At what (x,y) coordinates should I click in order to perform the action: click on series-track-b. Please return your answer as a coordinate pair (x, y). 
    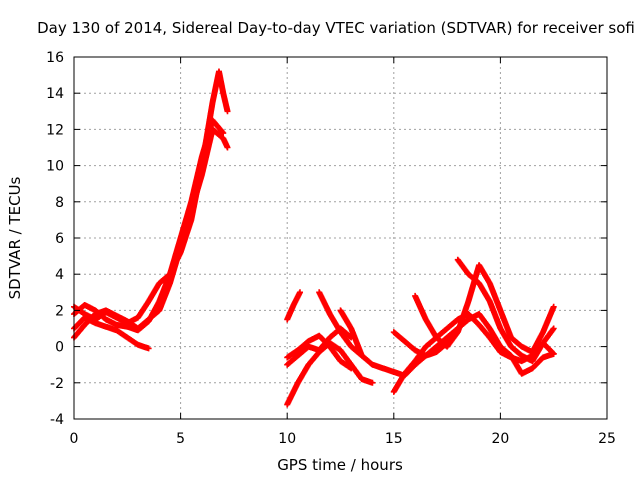
    Looking at the image, I should click on (151, 197).